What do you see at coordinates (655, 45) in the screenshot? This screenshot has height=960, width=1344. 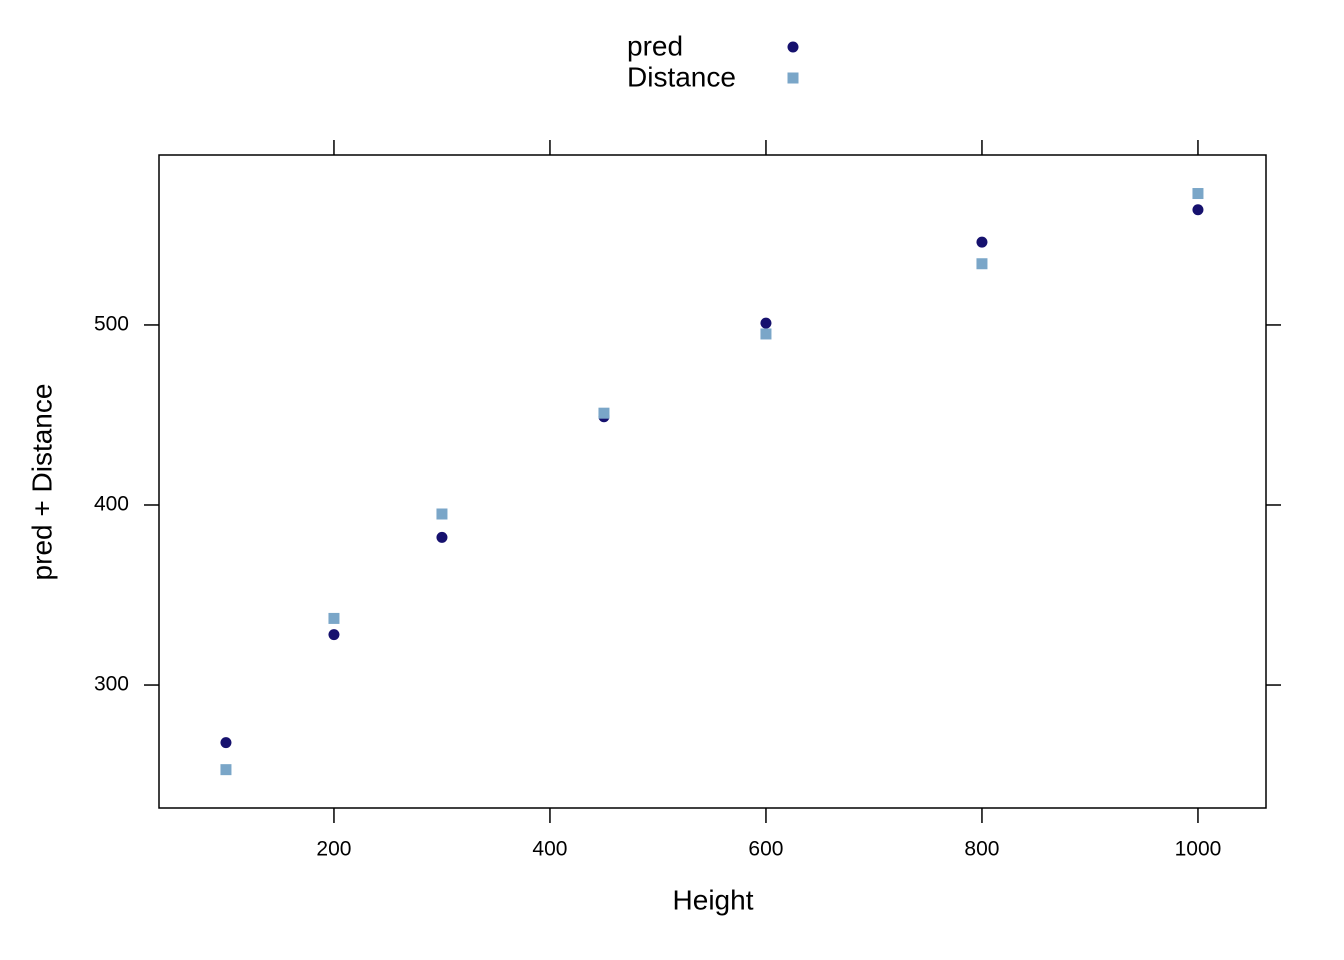 I see `legend-label: pred` at bounding box center [655, 45].